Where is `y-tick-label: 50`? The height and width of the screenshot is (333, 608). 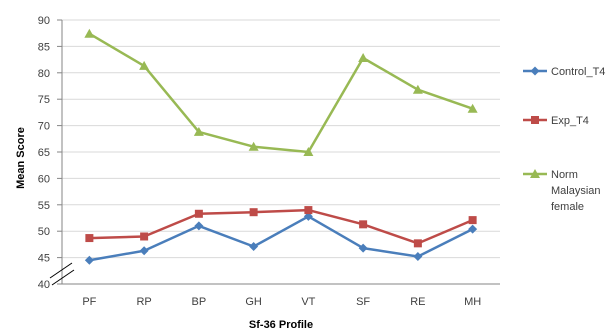 y-tick-label: 50 is located at coordinates (44, 232).